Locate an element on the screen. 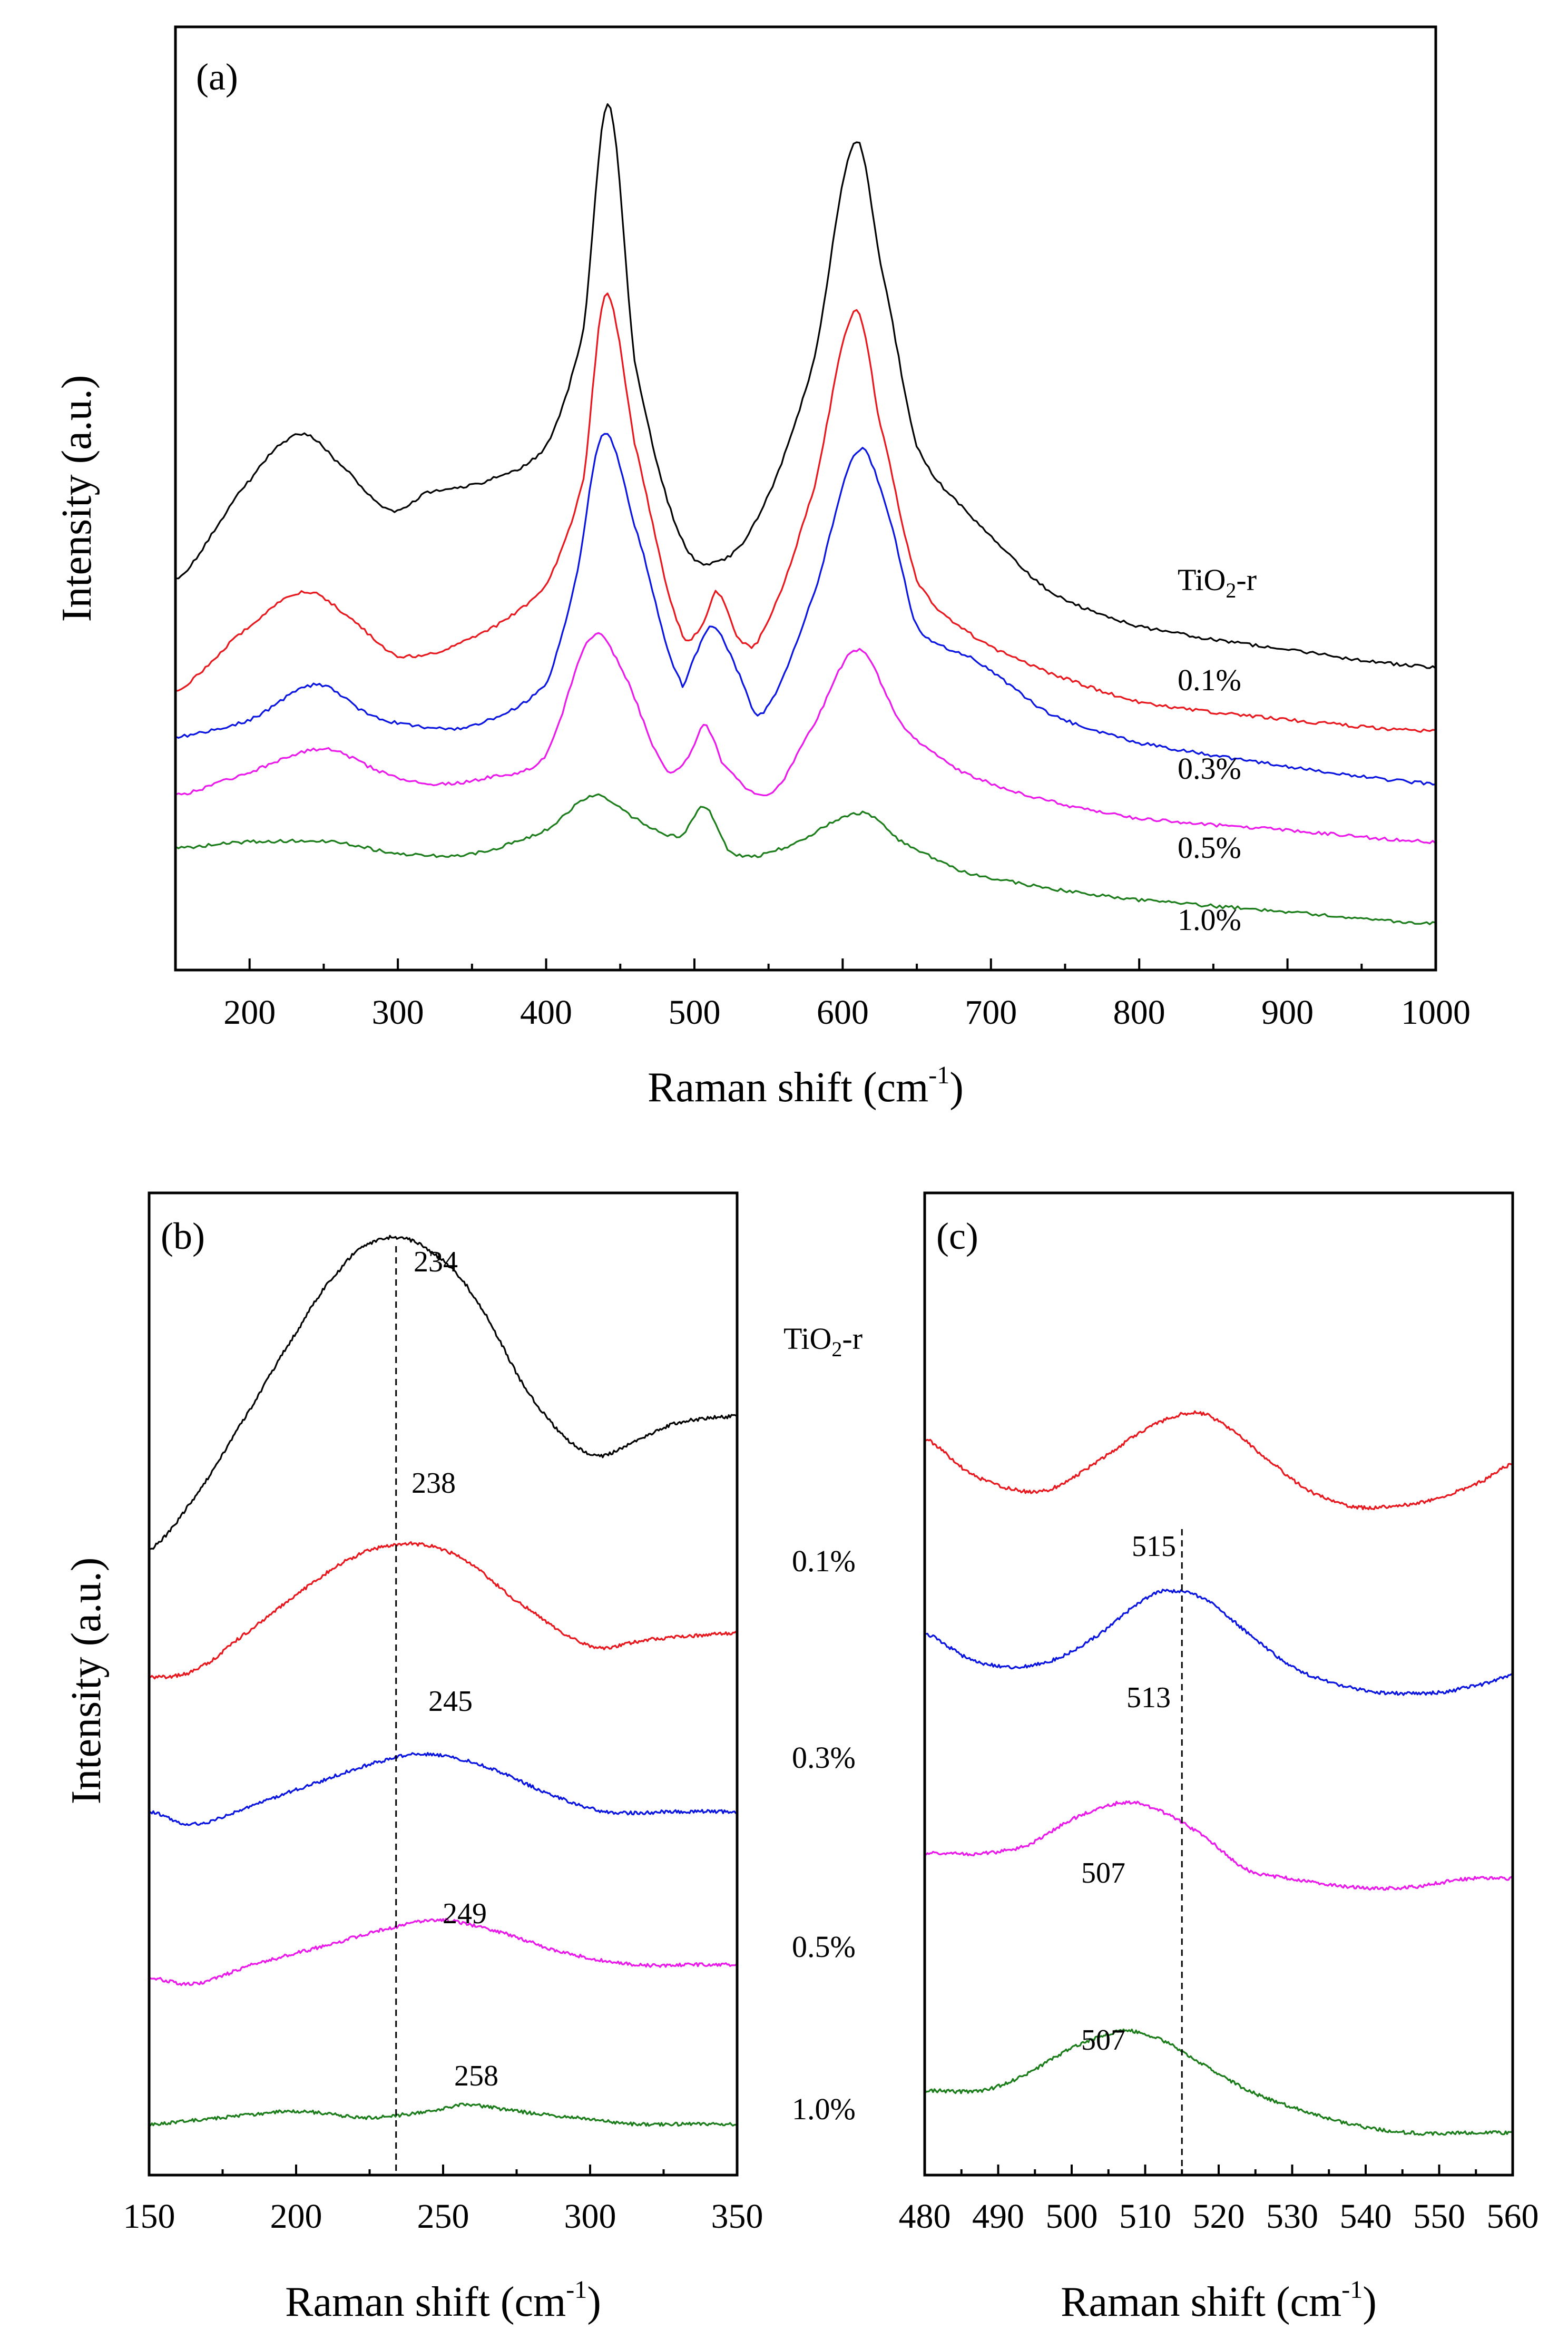 The height and width of the screenshot is (2340, 1568). c-xtick-label: 550 is located at coordinates (1439, 2216).